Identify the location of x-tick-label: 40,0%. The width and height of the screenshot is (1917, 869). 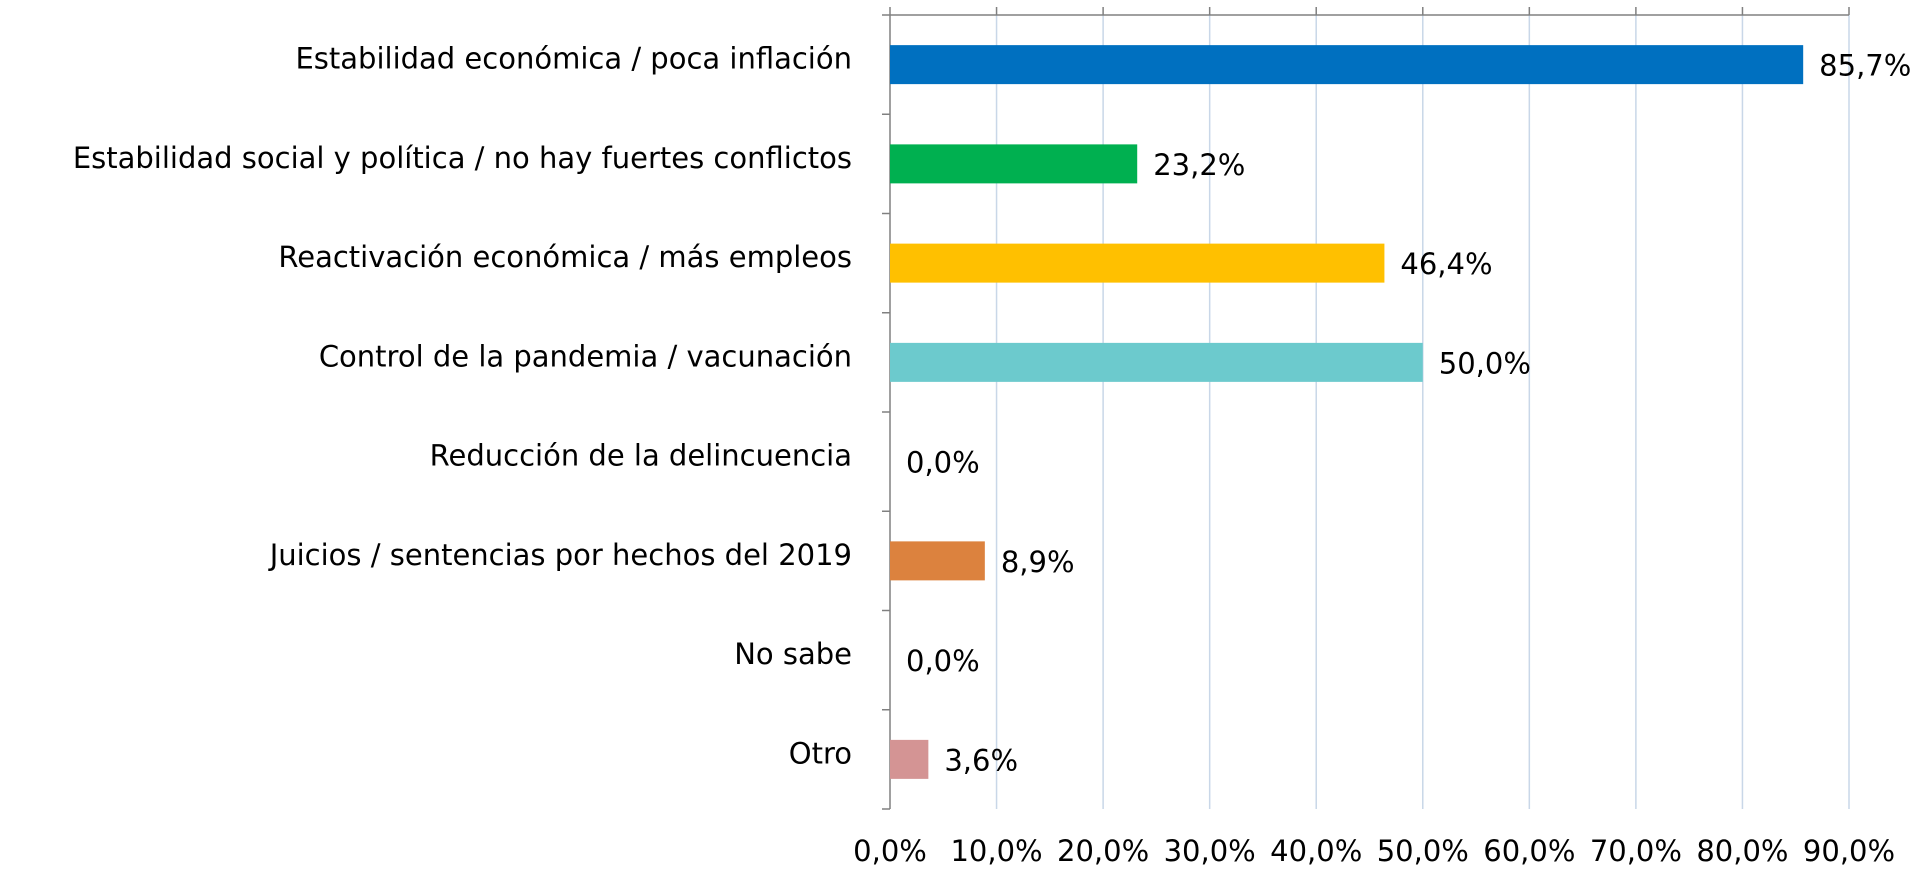
(1316, 851).